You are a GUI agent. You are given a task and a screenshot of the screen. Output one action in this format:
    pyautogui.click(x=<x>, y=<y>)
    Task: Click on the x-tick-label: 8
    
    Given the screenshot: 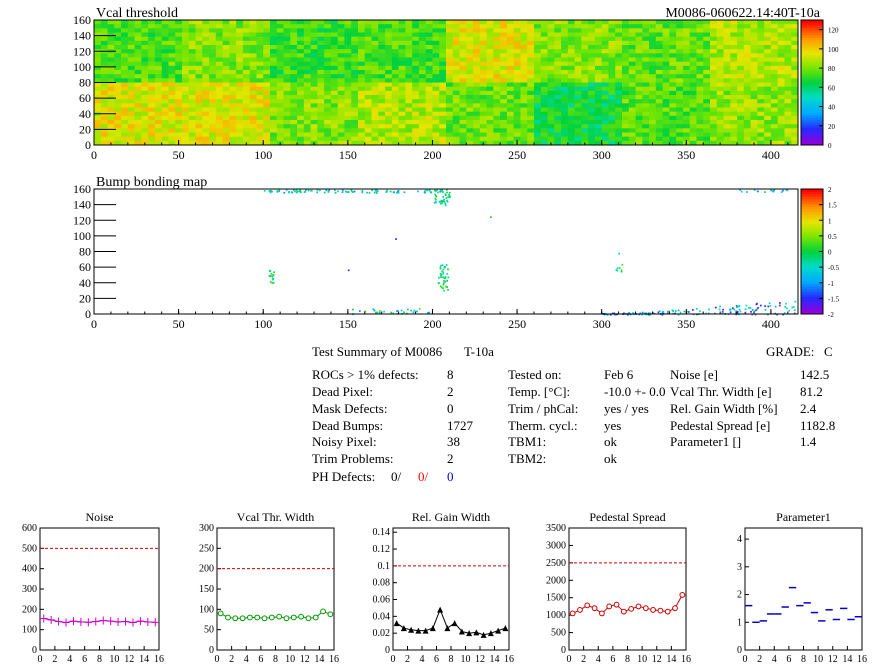 What is the action you would take?
    pyautogui.click(x=99, y=659)
    